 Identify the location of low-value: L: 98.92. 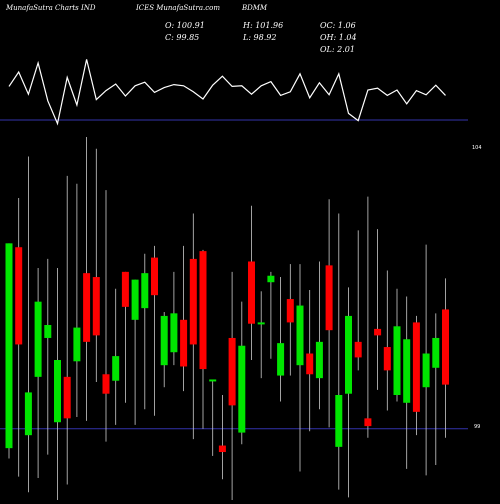
(260, 37).